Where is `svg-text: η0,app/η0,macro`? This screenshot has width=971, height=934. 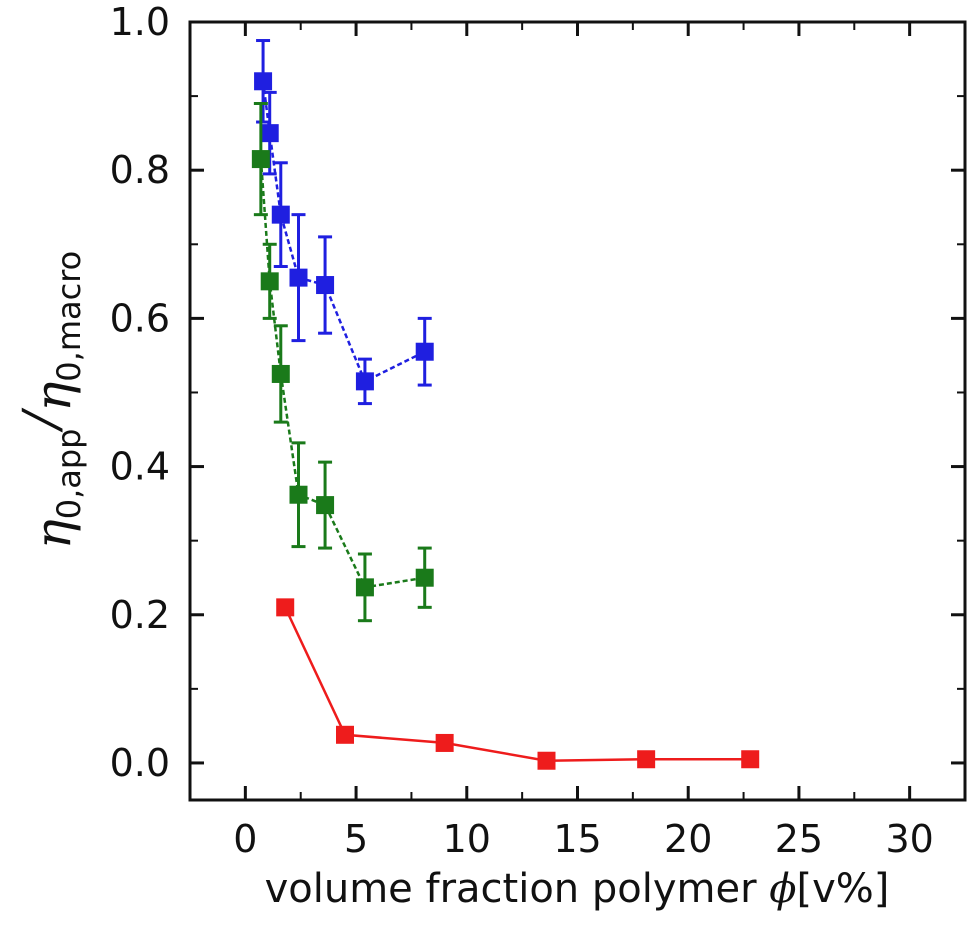
svg-text: η0,app/η0,macro is located at coordinates (50, 400).